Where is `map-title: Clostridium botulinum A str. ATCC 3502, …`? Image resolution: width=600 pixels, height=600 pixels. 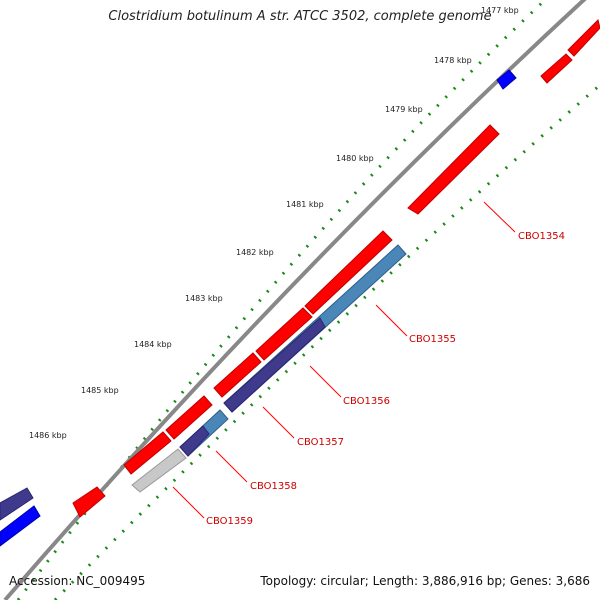
map-title: Clostridium botulinum A str. ATCC 3502, … is located at coordinates (300, 16).